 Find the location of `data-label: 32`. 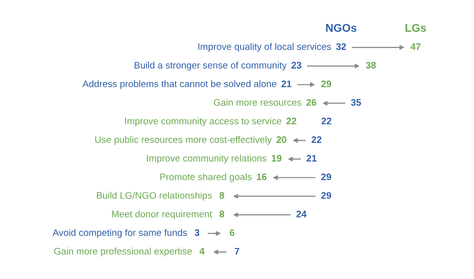

data-label: 32 is located at coordinates (341, 46).